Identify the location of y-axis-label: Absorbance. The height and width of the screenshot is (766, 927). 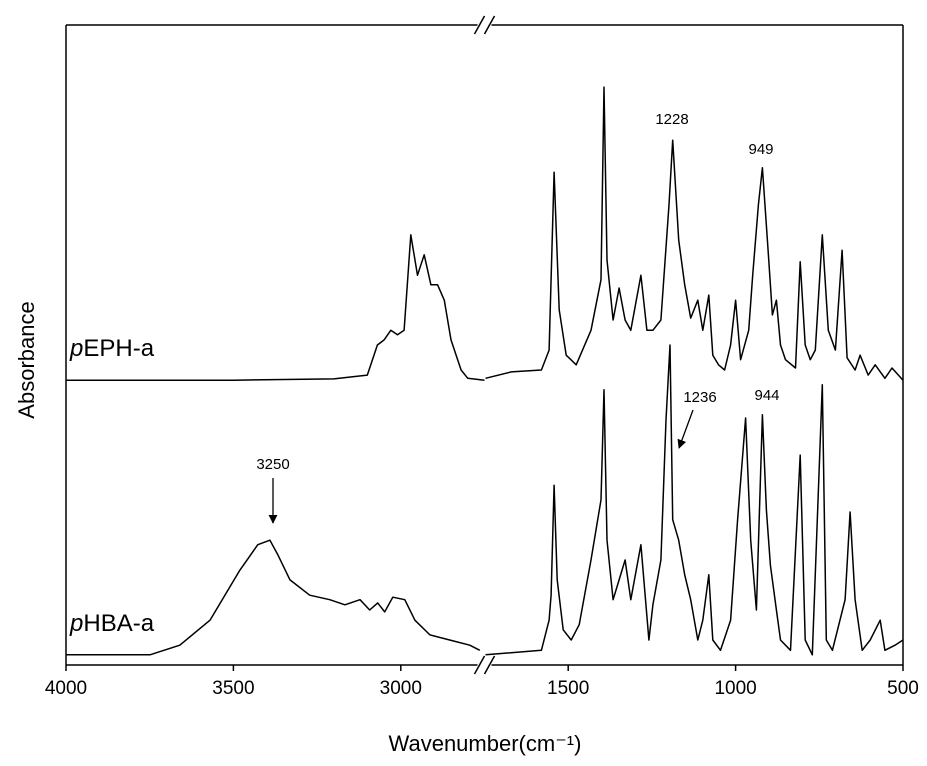
(26, 359).